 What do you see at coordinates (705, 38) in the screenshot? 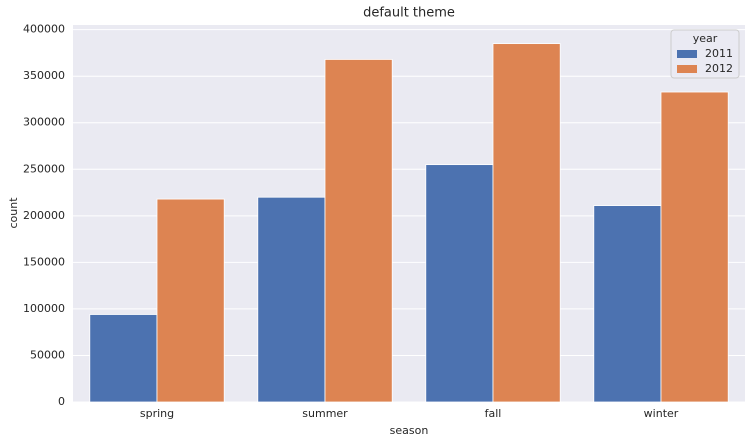
I see `legend-title: year` at bounding box center [705, 38].